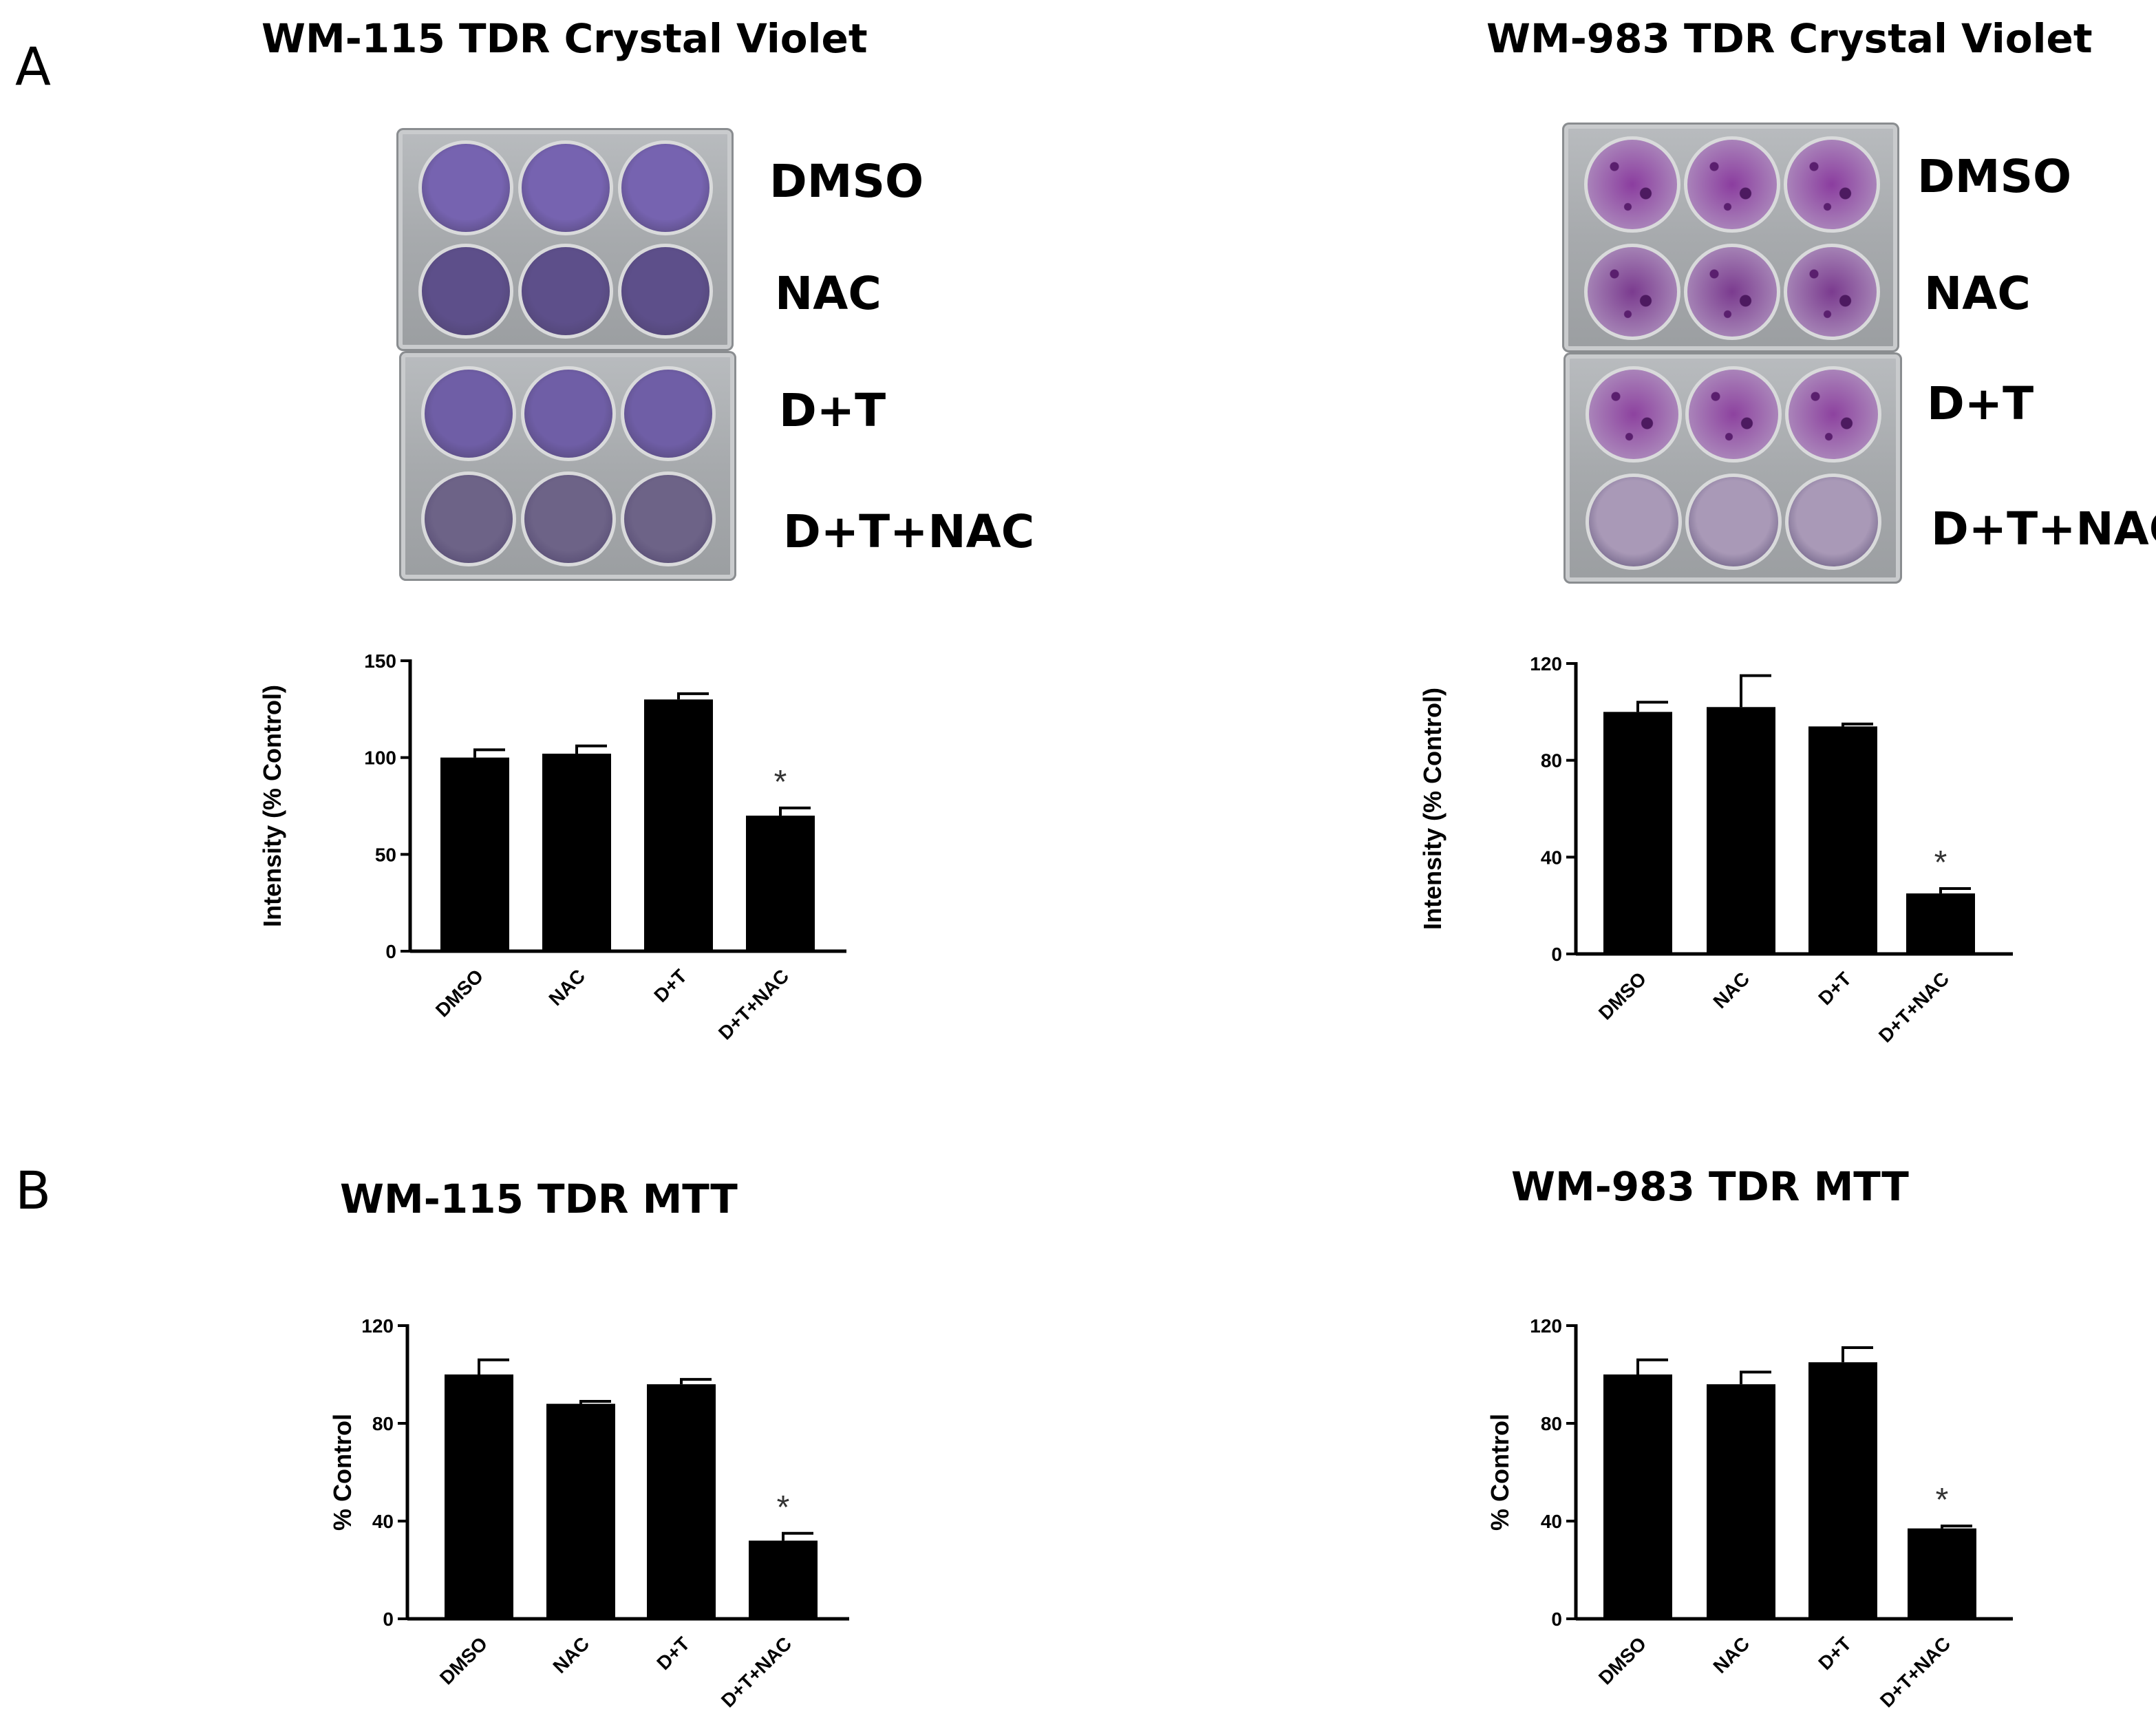 The width and height of the screenshot is (2156, 1731). I want to click on plate-wm983-bottom, so click(1732, 468).